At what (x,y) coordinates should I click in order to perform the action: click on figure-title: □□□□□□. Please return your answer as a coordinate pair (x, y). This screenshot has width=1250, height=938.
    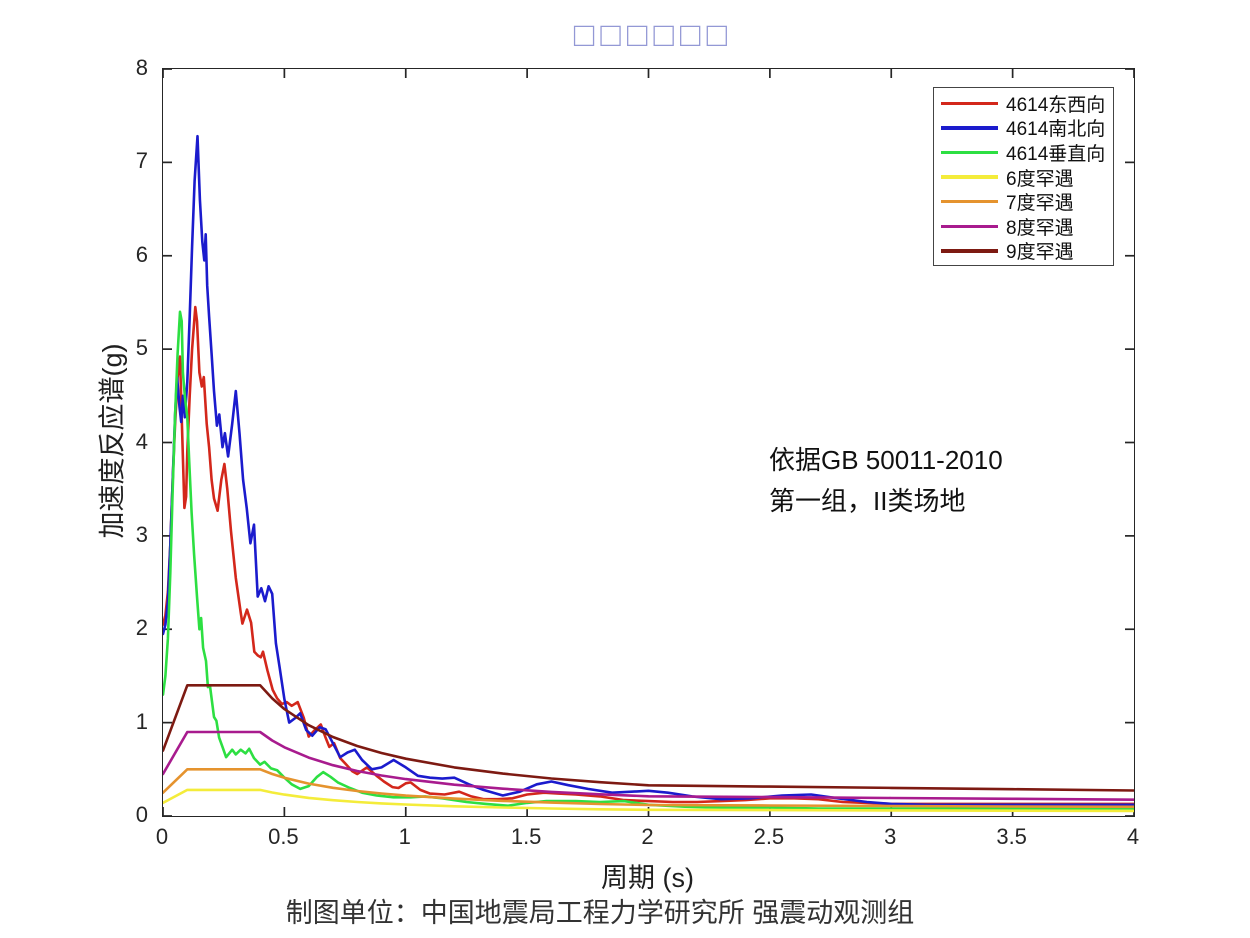
    Looking at the image, I should click on (653, 35).